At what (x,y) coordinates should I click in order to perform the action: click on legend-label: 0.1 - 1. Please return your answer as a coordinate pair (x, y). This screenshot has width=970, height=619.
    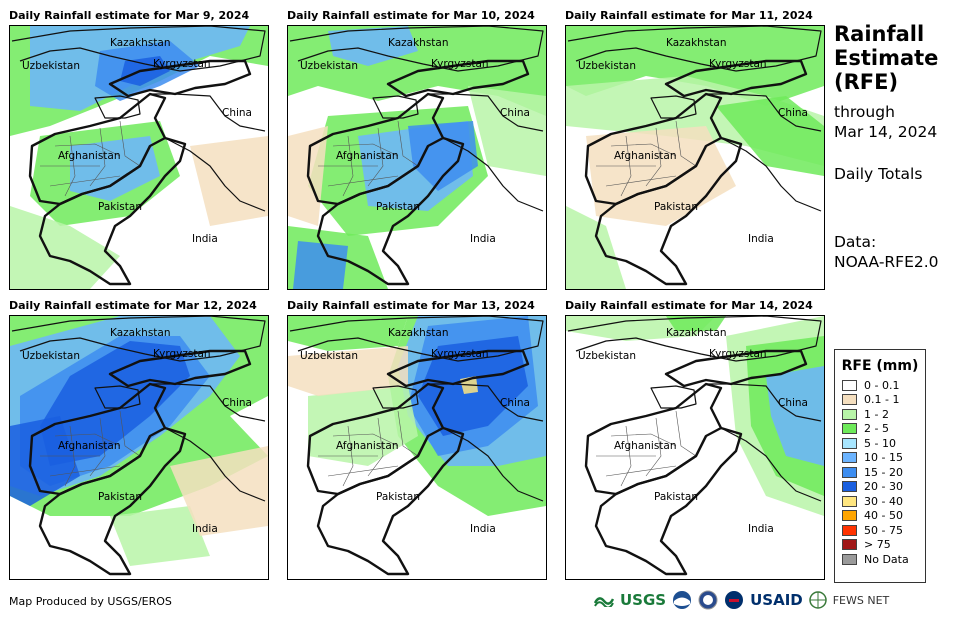
    Looking at the image, I should click on (882, 400).